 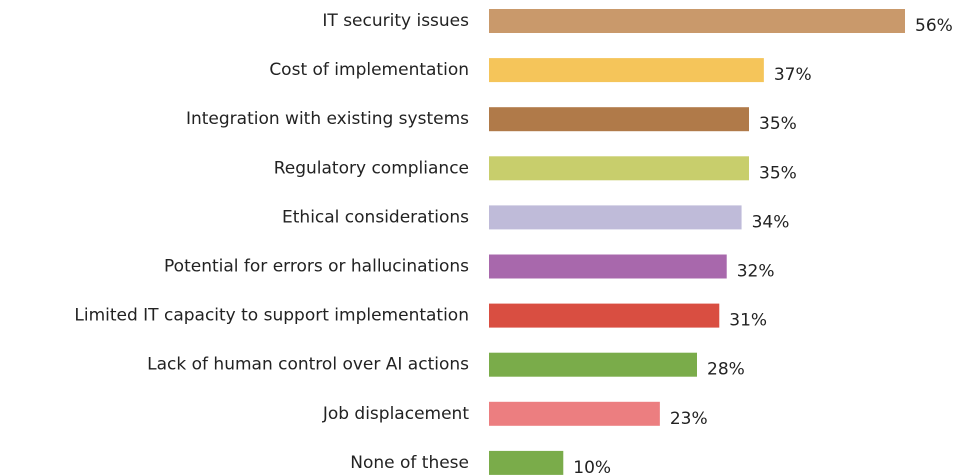 What do you see at coordinates (369, 70) in the screenshot?
I see `category-label: Cost of implementation` at bounding box center [369, 70].